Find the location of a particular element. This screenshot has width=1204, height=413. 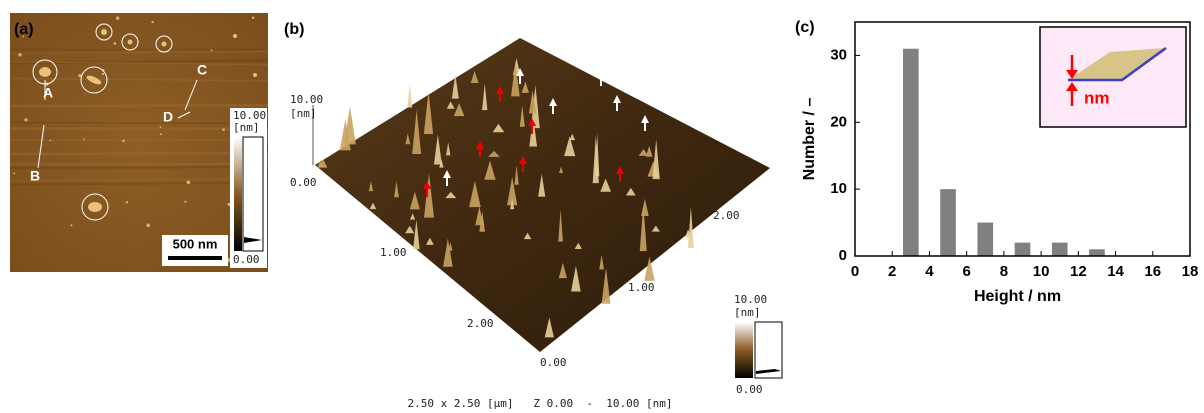

panel-label: (a) is located at coordinates (24, 29).